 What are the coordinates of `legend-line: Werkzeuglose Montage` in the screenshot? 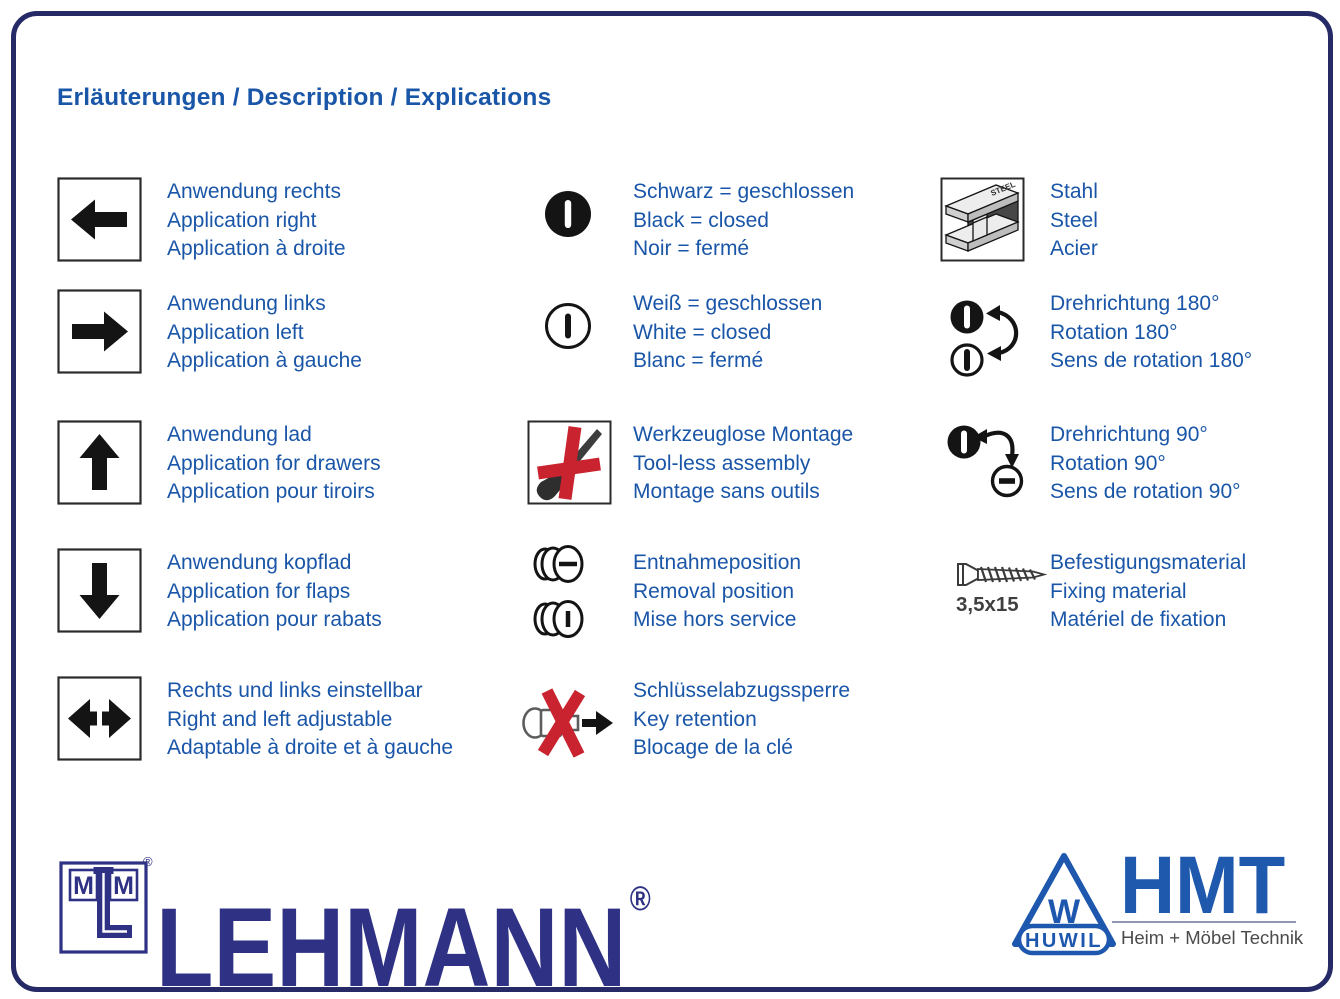 It's located at (743, 434).